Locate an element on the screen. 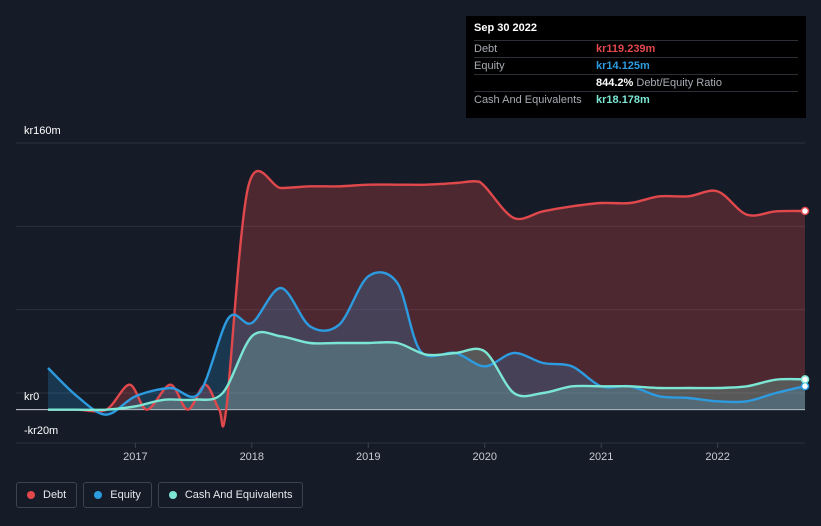 The height and width of the screenshot is (526, 821). tooltip-row-equity: Equity kr14.125m is located at coordinates (636, 65).